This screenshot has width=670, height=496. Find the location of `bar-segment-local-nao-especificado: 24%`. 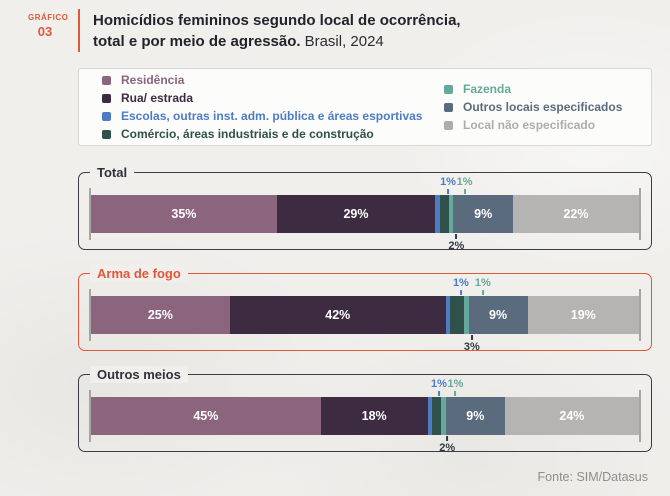

bar-segment-local-nao-especificado: 24% is located at coordinates (571, 416).